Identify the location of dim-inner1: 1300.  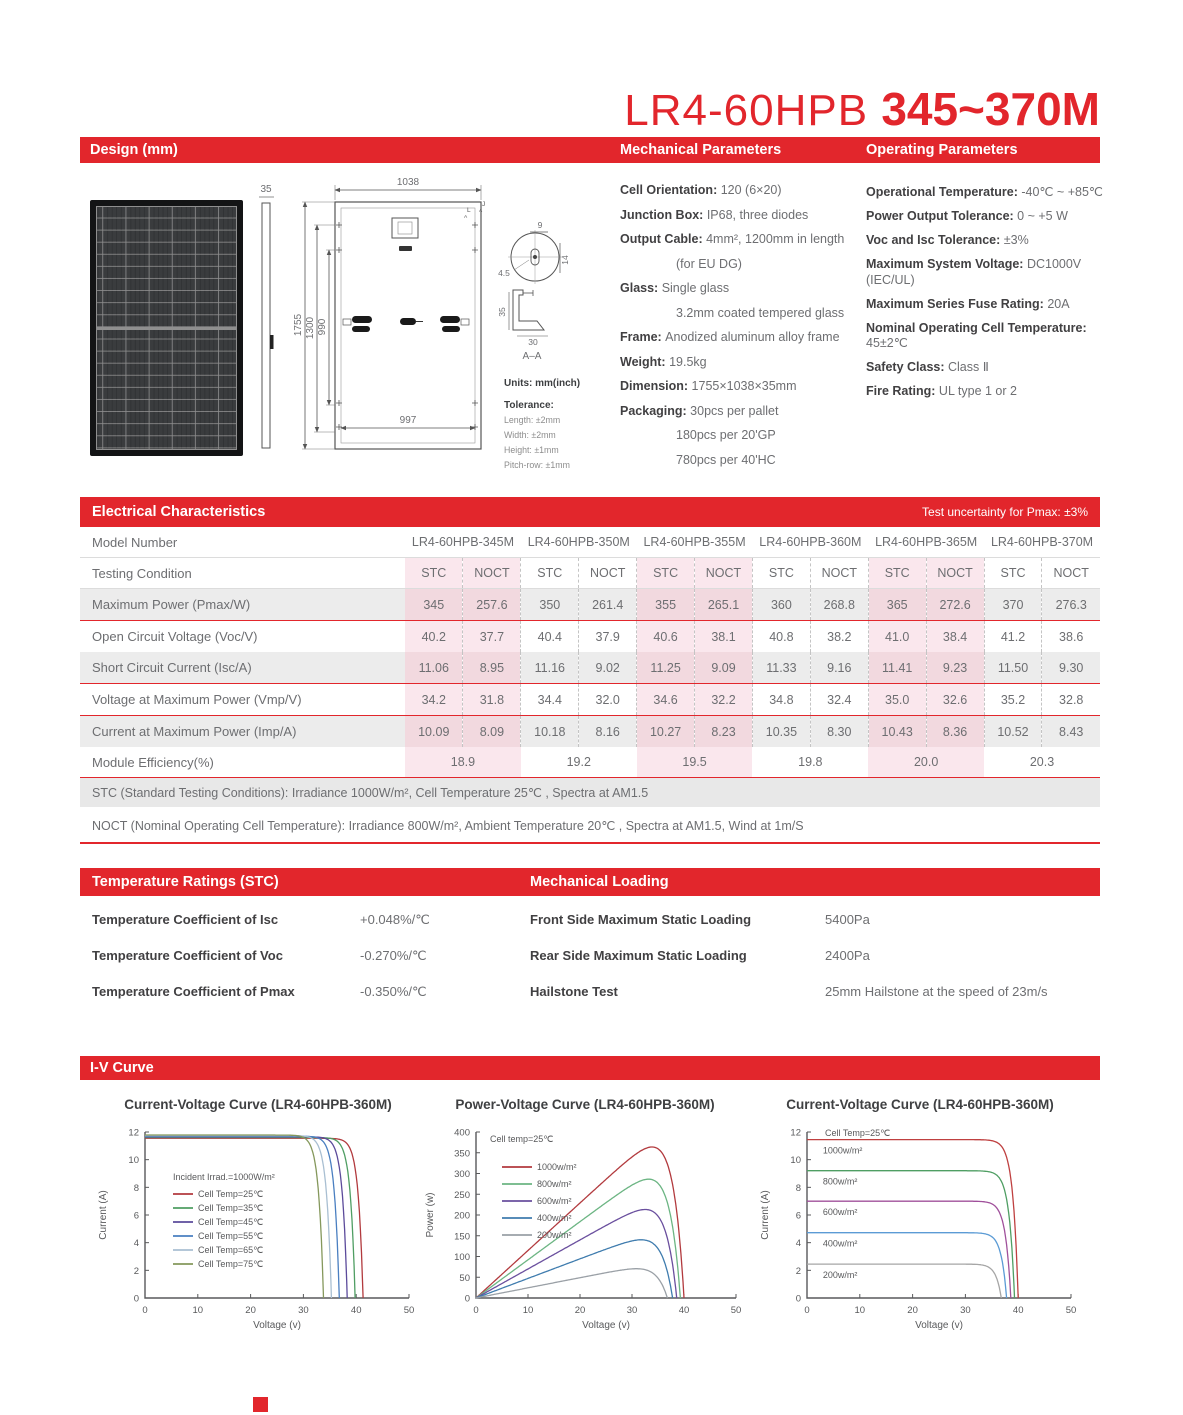
(310, 327).